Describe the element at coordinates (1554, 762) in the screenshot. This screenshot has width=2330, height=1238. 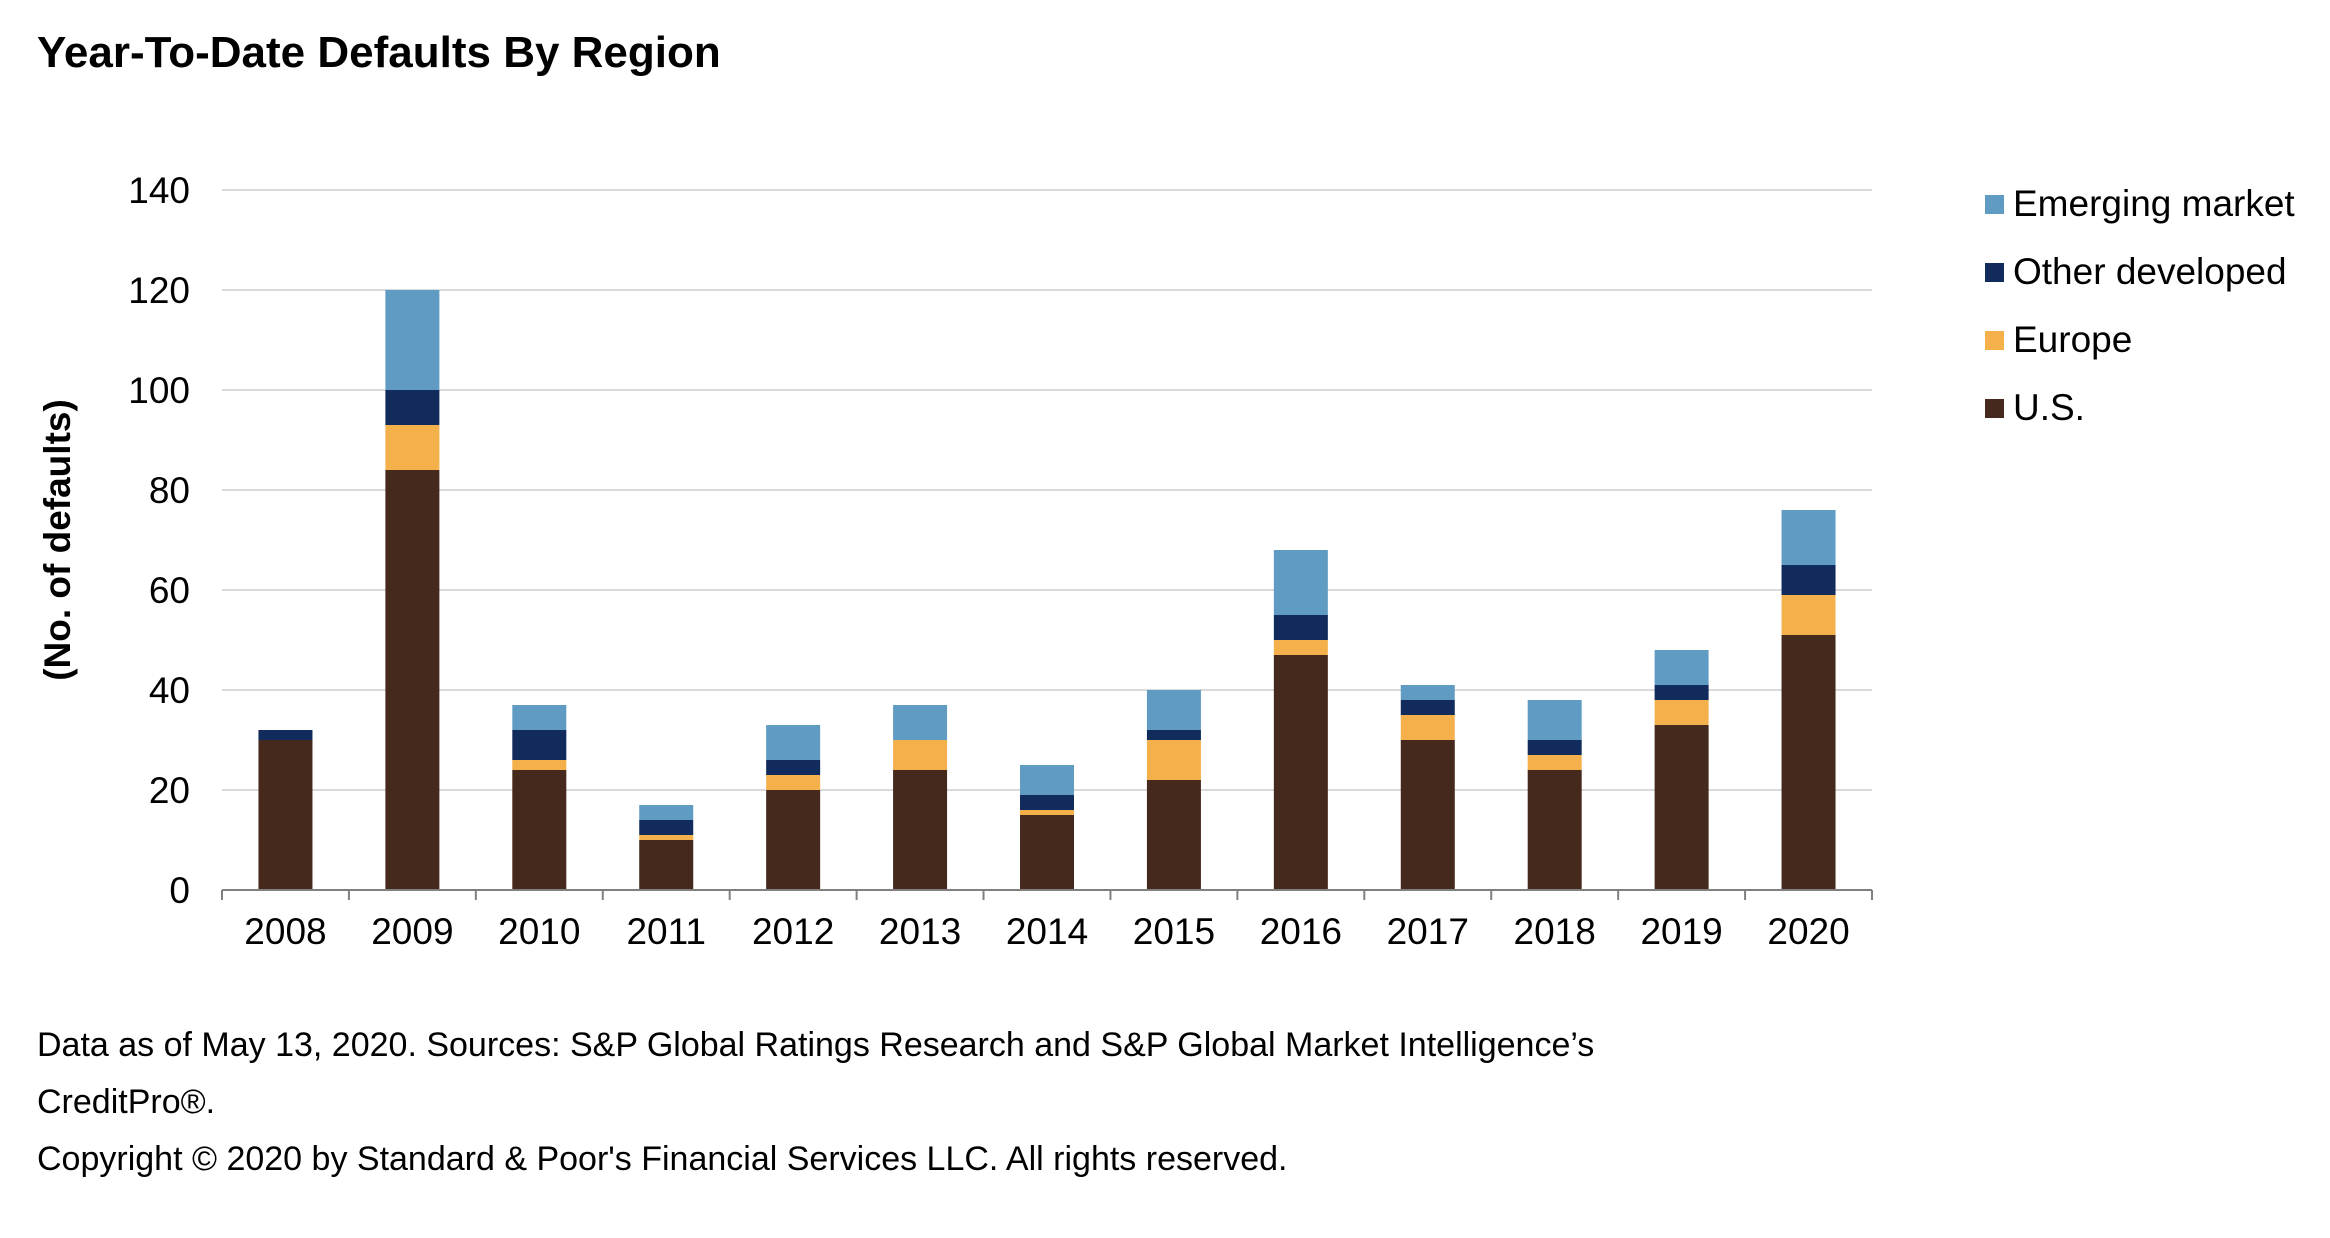
I see `bar-europe-2018` at that location.